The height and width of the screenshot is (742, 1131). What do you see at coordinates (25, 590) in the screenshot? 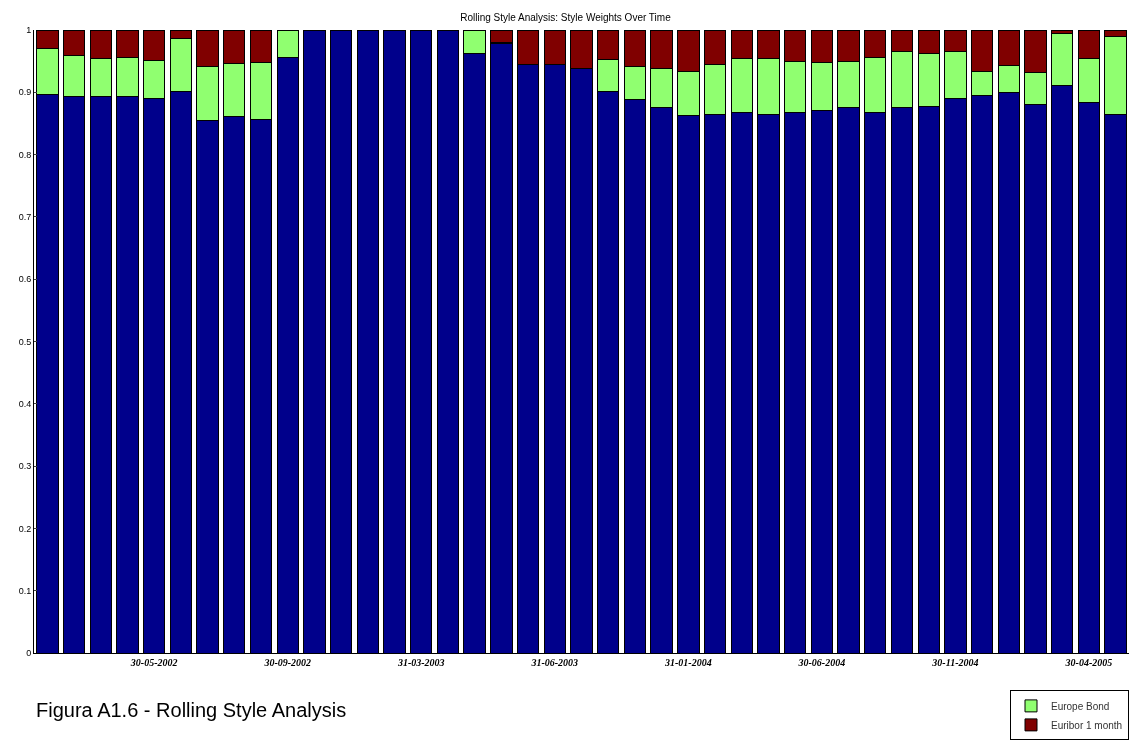
I see `y-tick-label: 0.1` at bounding box center [25, 590].